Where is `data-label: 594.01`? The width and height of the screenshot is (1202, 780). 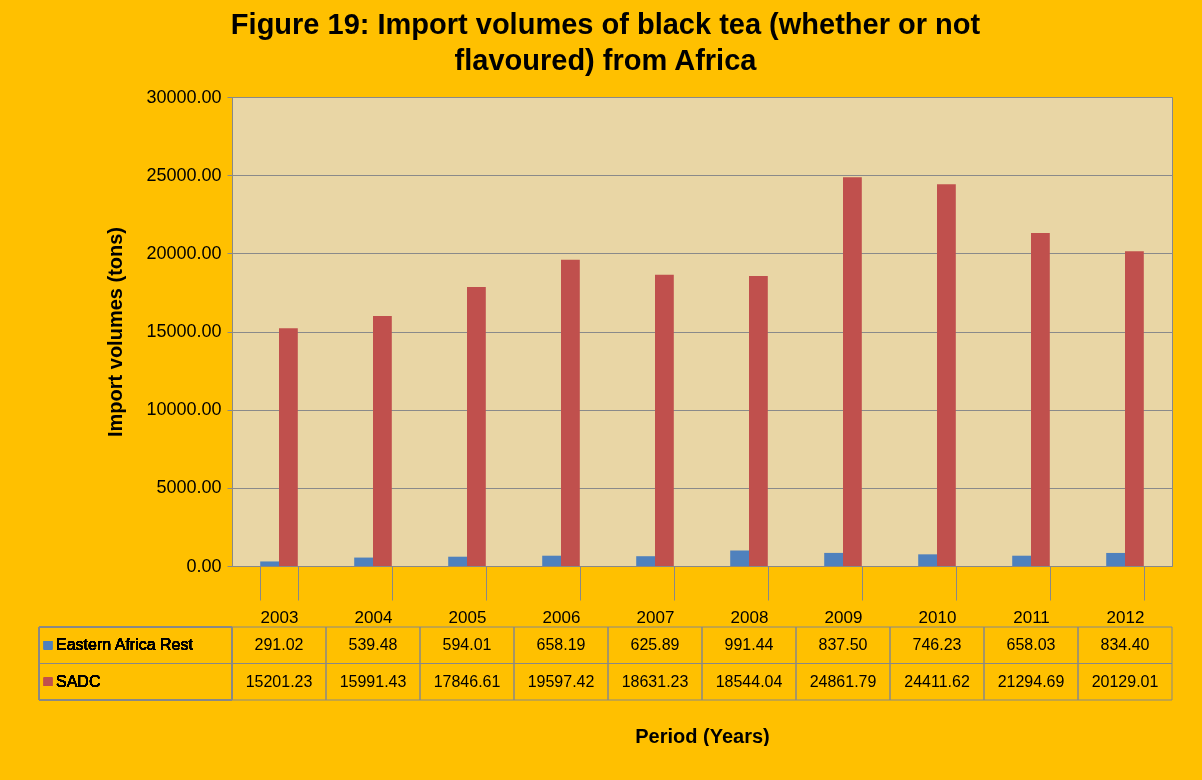 data-label: 594.01 is located at coordinates (467, 645).